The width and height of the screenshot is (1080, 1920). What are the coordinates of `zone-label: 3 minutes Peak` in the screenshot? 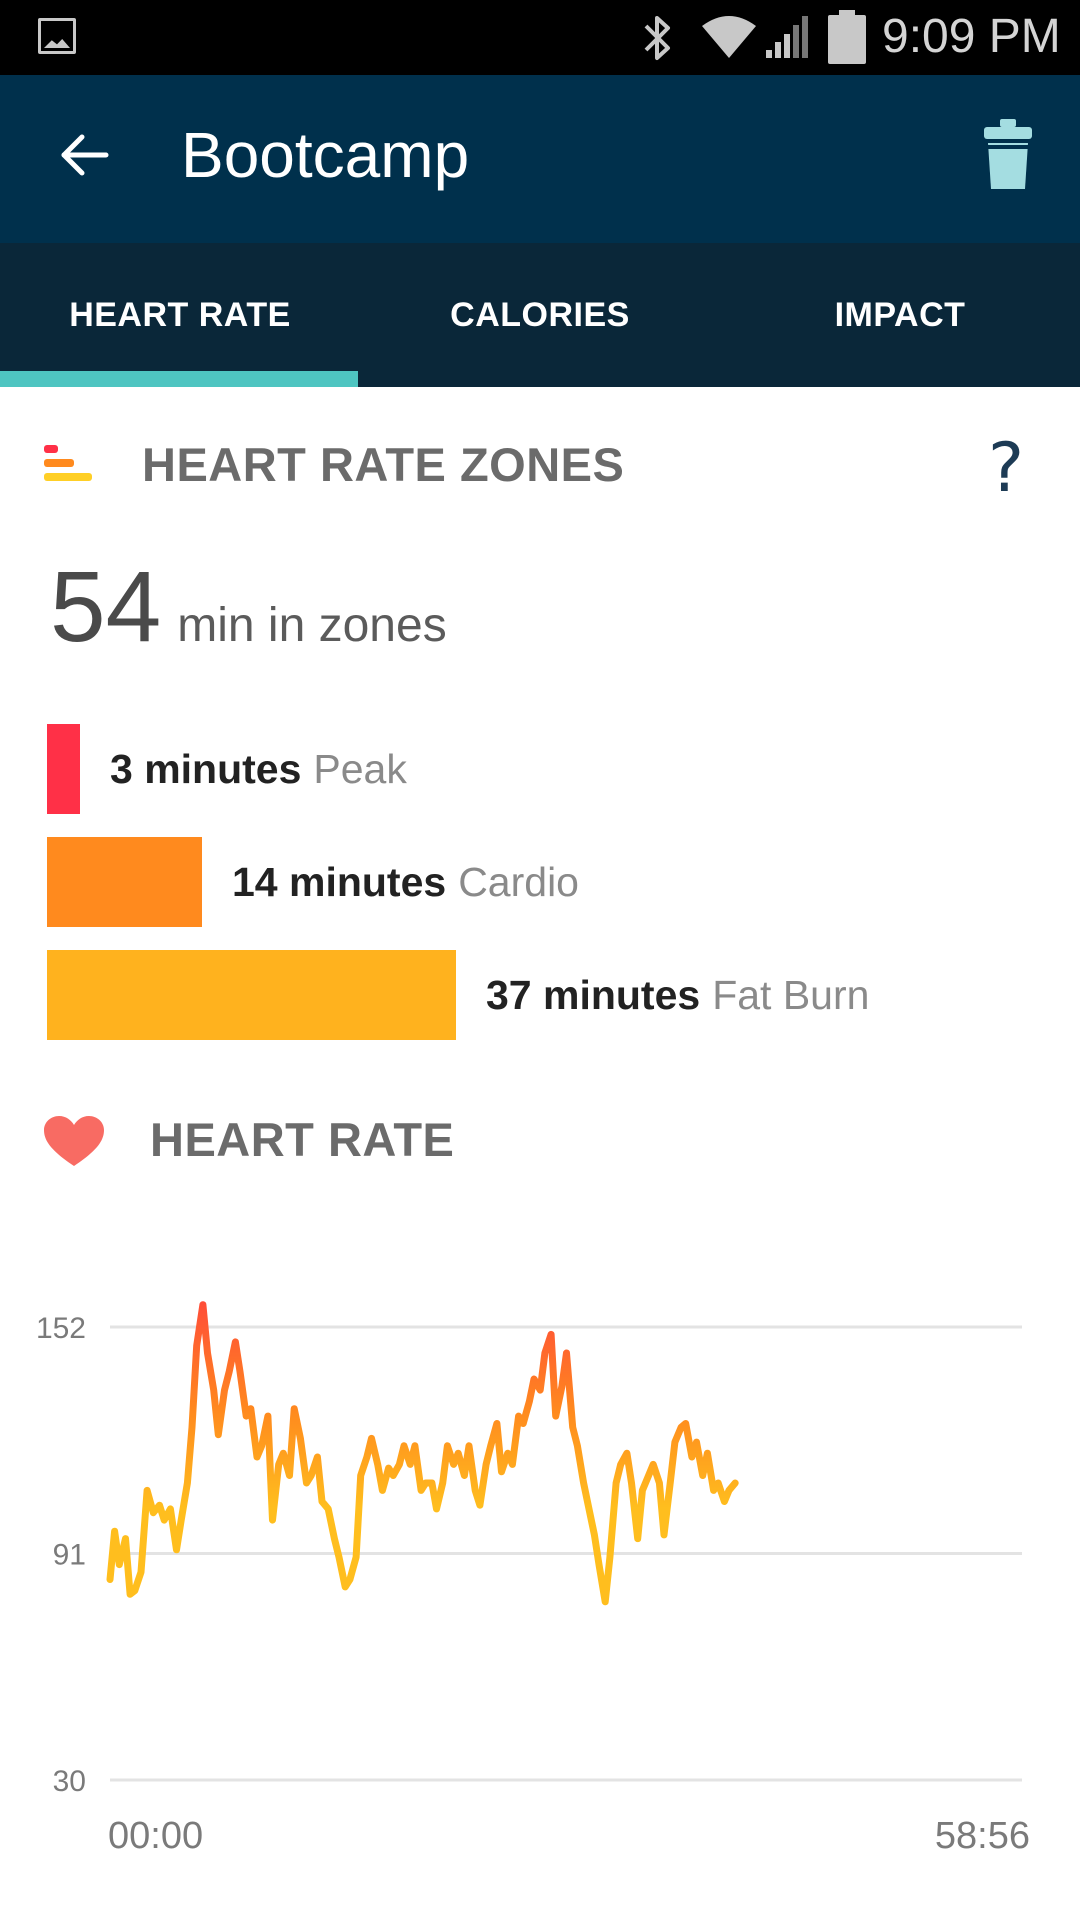 It's located at (258, 769).